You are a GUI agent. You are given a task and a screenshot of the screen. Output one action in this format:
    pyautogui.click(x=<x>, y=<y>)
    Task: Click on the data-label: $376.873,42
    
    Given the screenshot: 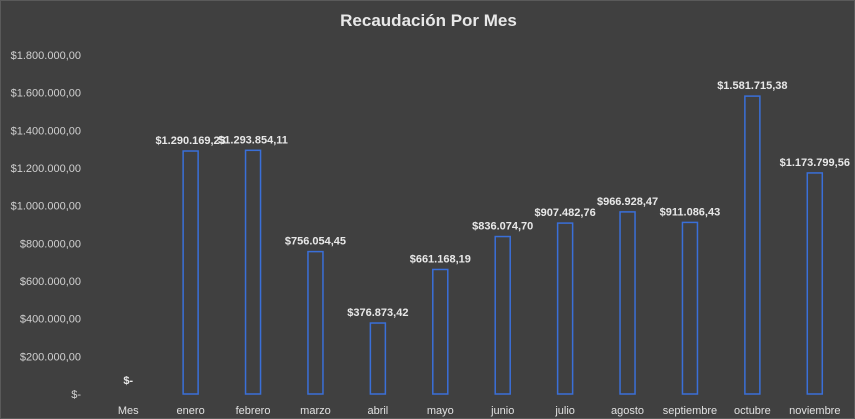 What is the action you would take?
    pyautogui.click(x=377, y=313)
    